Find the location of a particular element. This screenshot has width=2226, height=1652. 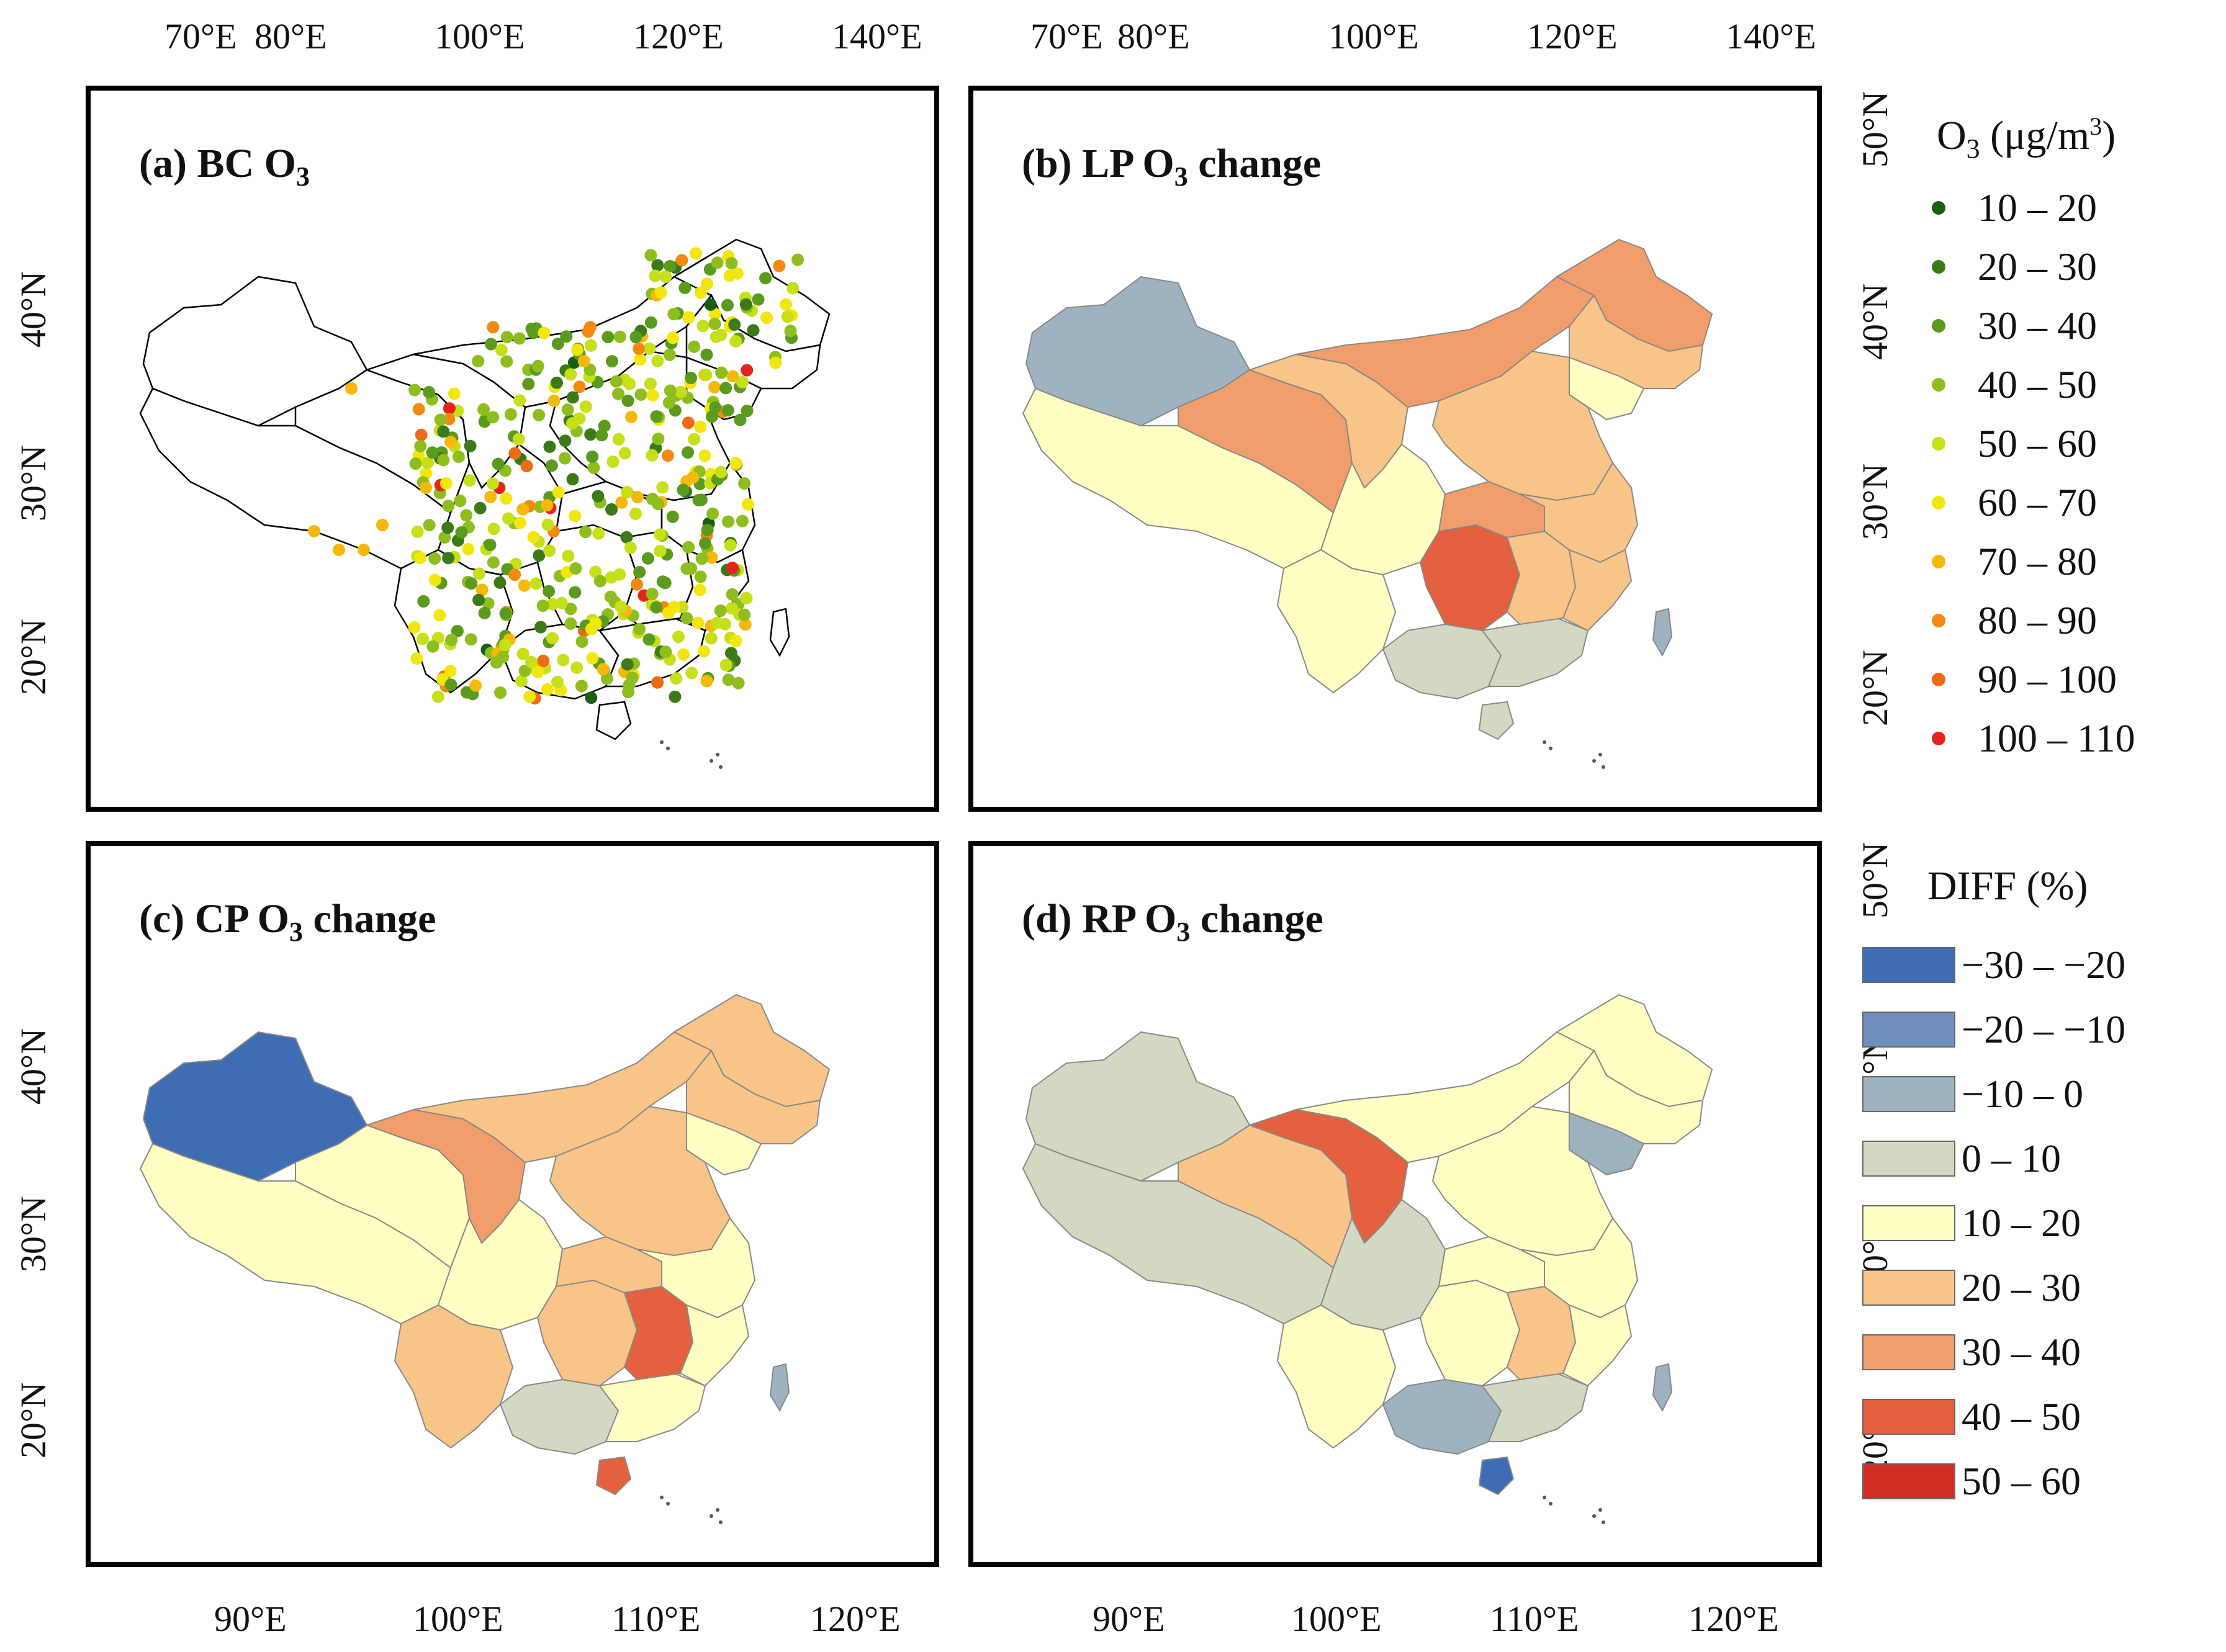

lon-tick: 110°E is located at coordinates (656, 1619).